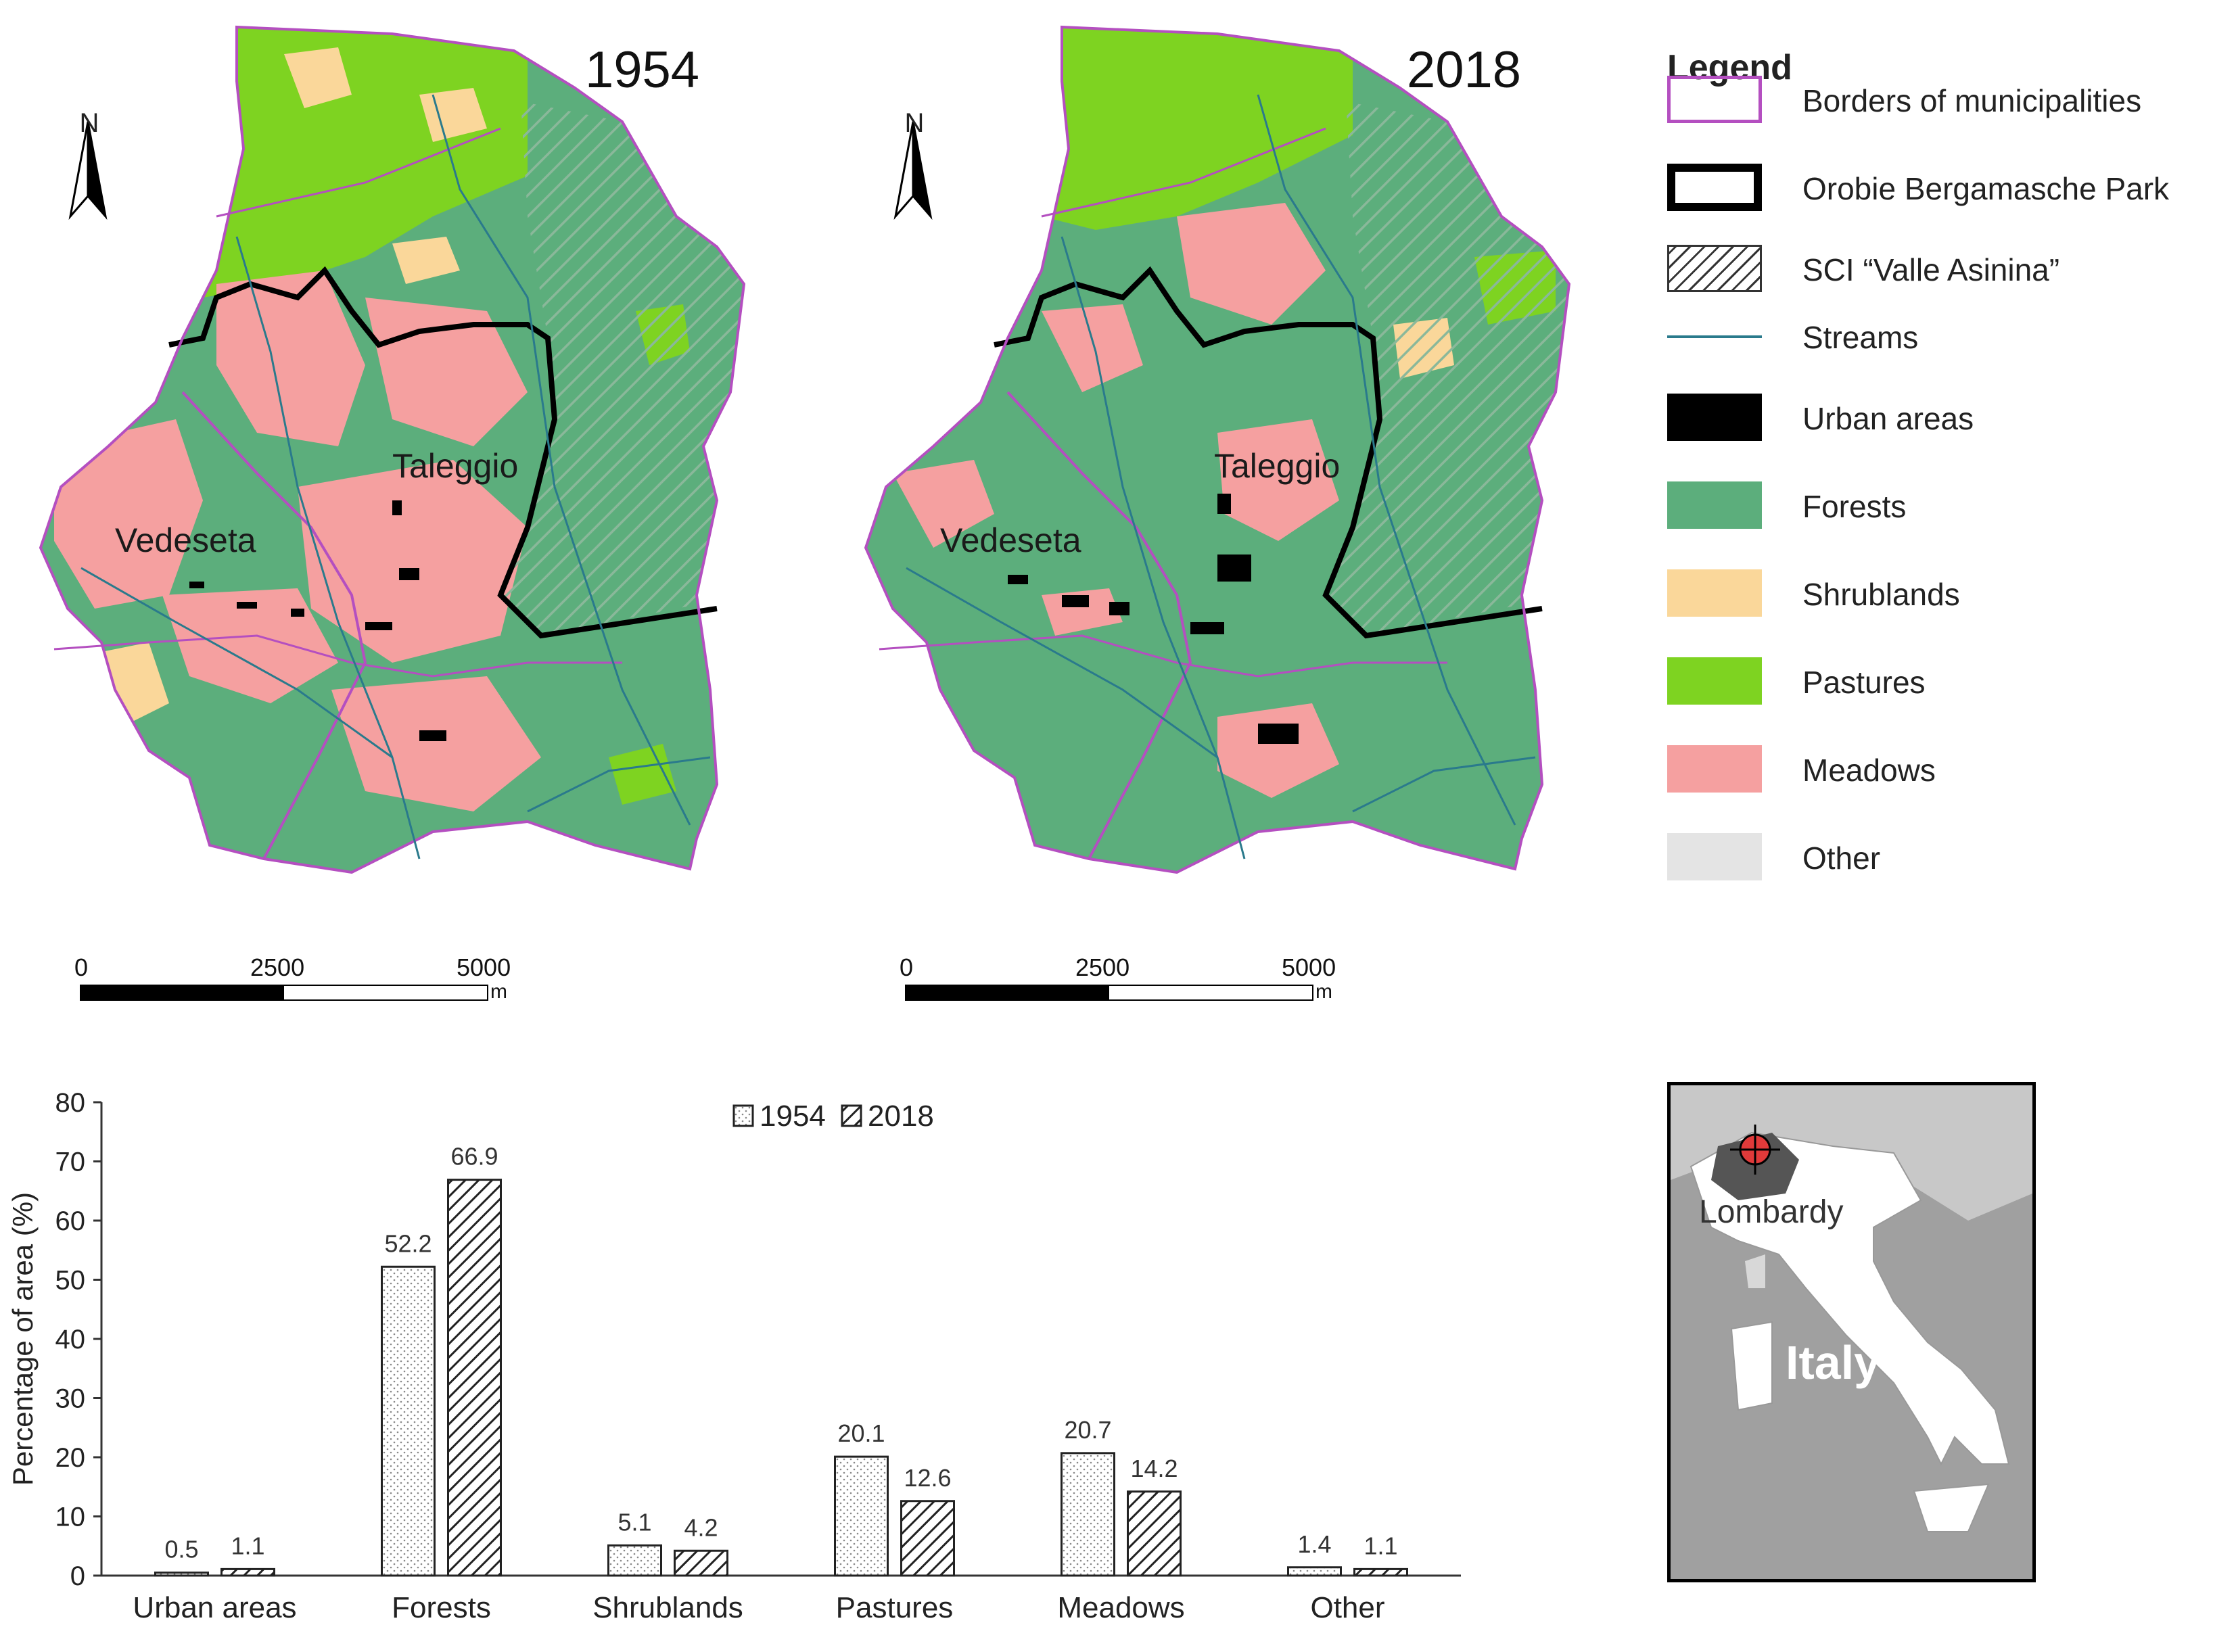  What do you see at coordinates (927, 1478) in the screenshot?
I see `data-label: 12.6` at bounding box center [927, 1478].